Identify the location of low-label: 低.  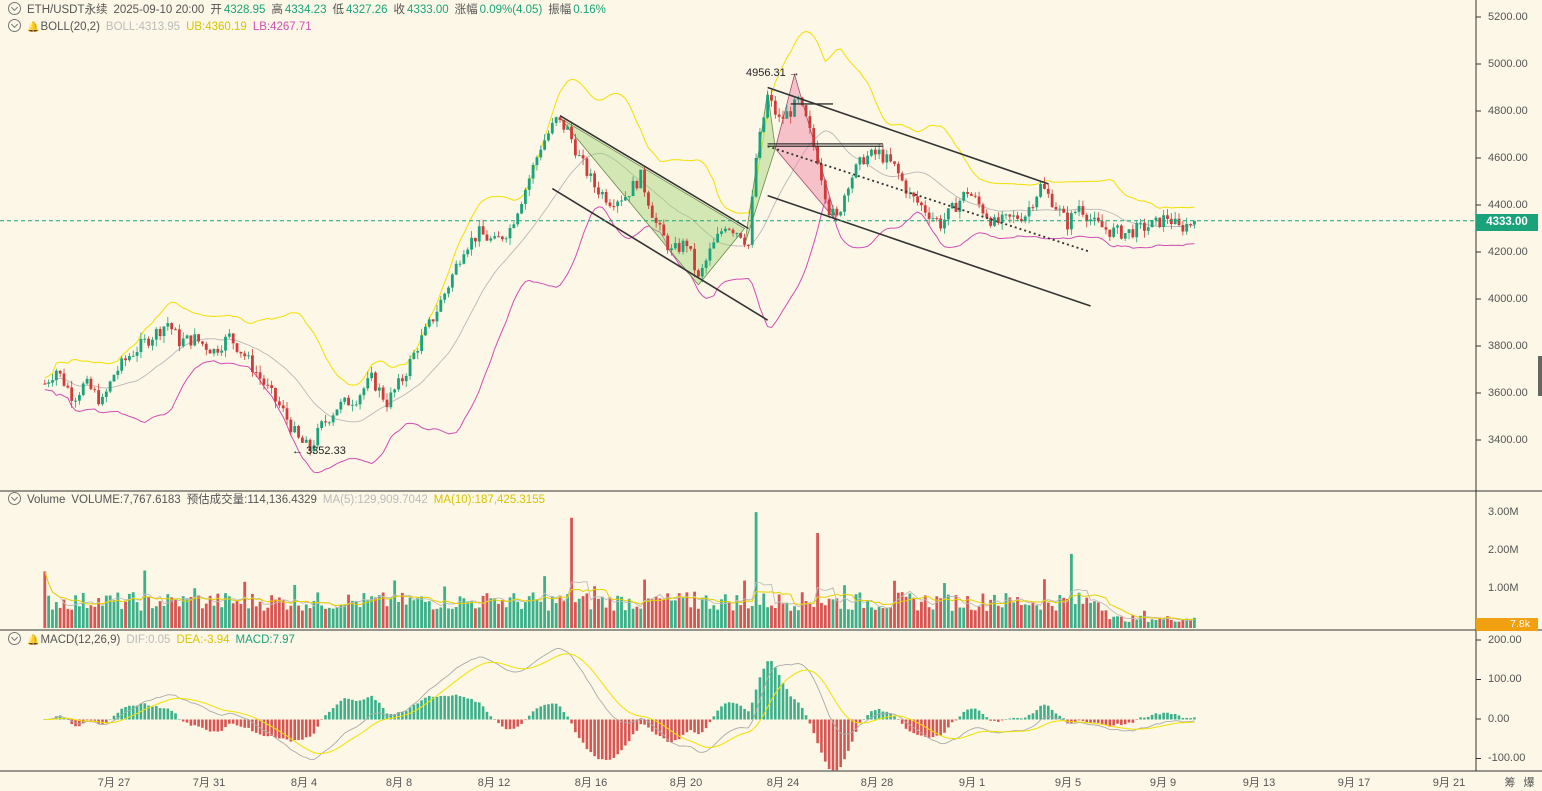
(338, 10).